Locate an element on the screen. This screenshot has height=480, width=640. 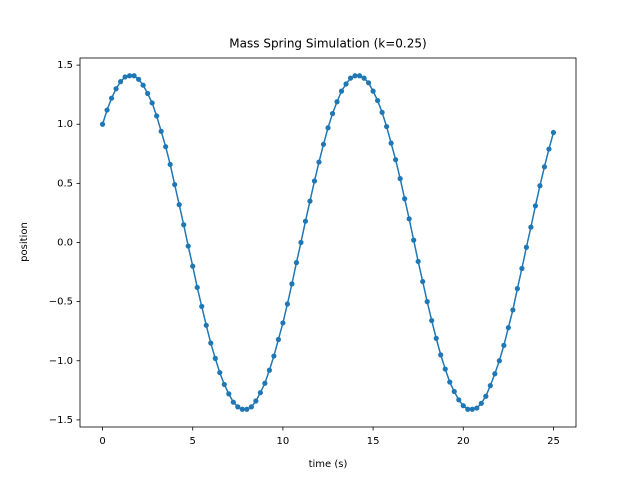
x-tick-label: 10 is located at coordinates (283, 441).